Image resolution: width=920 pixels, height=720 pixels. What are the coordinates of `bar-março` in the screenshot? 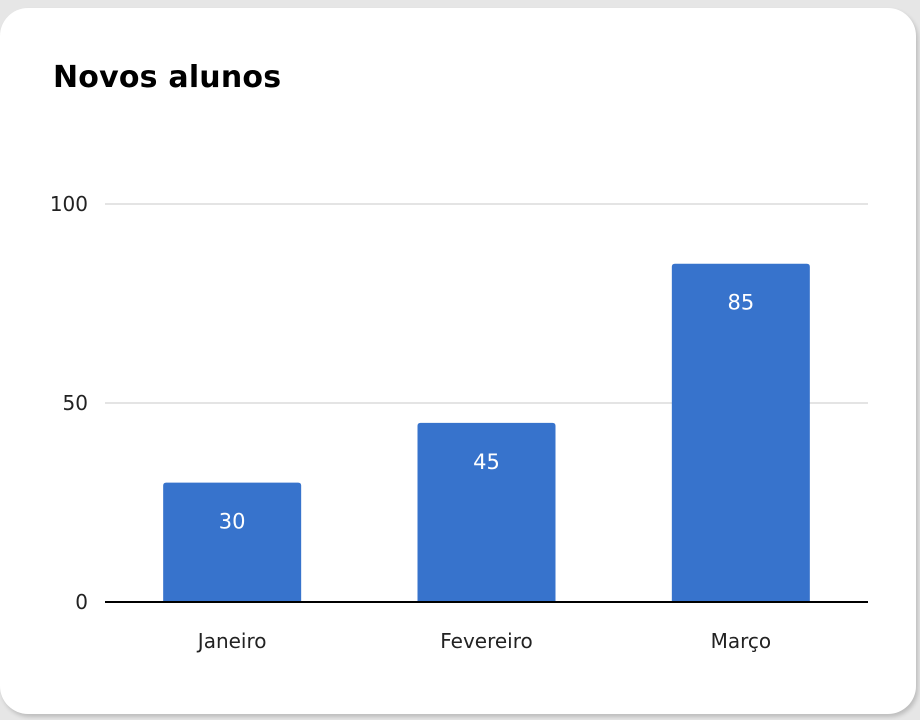 It's located at (740, 432).